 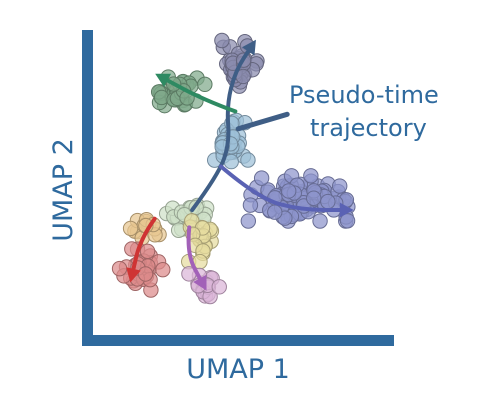 I want to click on y-axis-line, so click(x=87, y=188).